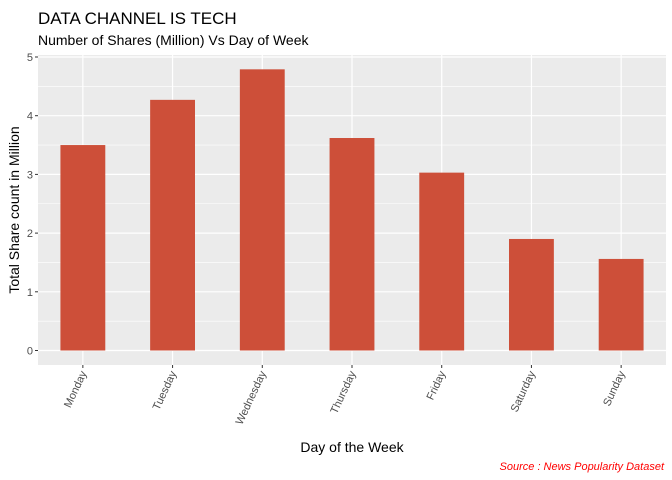 The image size is (672, 480). Describe the element at coordinates (30, 234) in the screenshot. I see `y-tick-label: 2` at that location.